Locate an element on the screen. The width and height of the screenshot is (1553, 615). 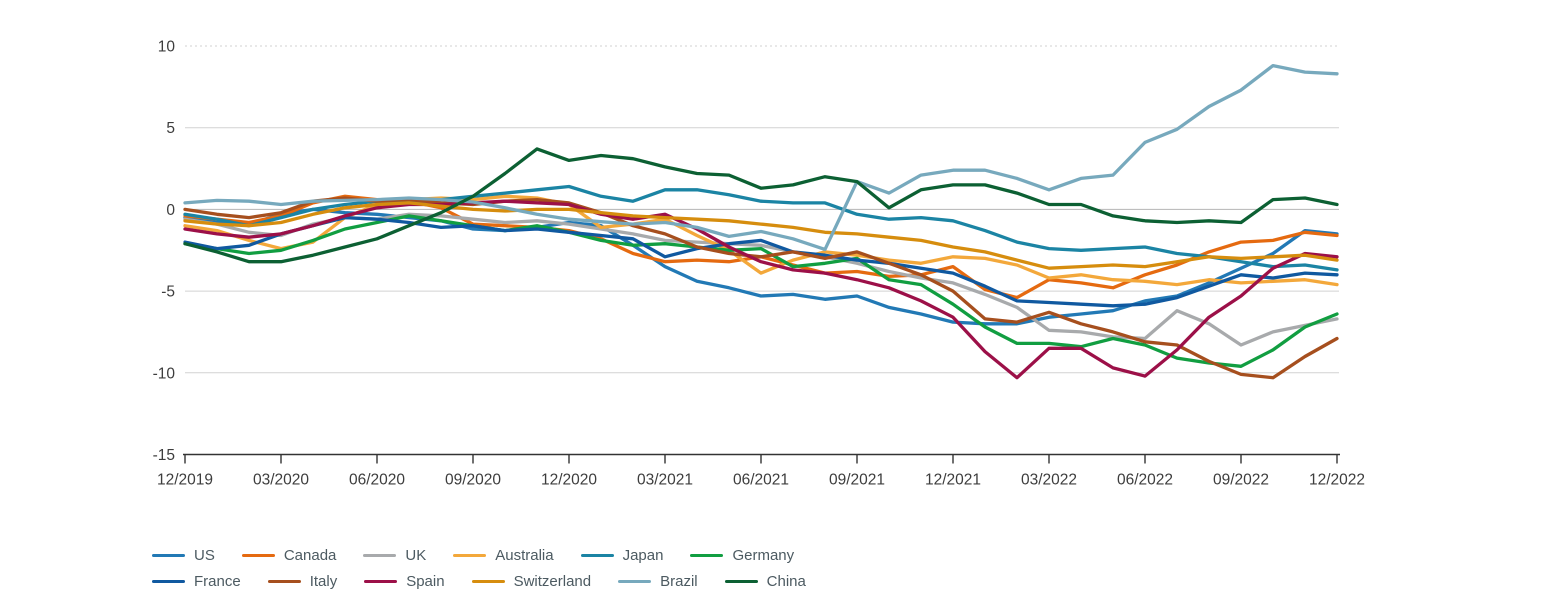
series-line-us is located at coordinates (761, 266).